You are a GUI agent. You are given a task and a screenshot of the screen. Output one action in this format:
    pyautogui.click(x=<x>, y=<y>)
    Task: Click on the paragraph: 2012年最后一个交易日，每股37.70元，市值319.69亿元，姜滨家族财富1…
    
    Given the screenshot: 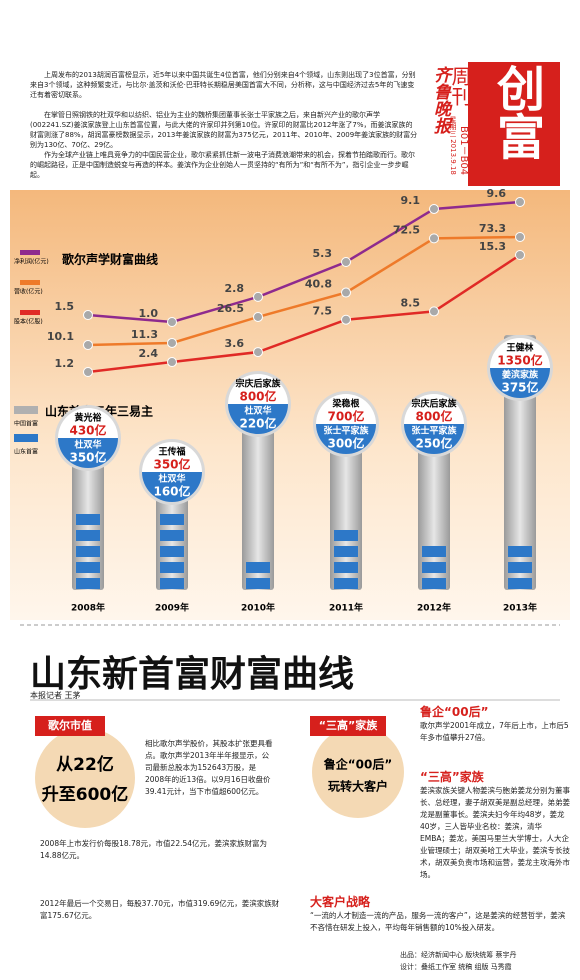 What is the action you would take?
    pyautogui.click(x=160, y=909)
    